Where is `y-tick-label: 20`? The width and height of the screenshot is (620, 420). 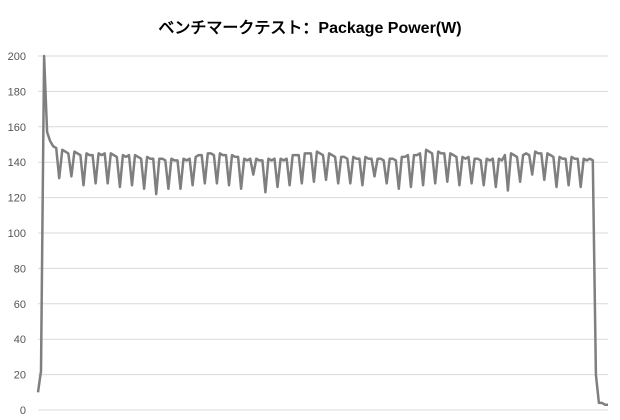
y-tick-label: 20 is located at coordinates (20, 376).